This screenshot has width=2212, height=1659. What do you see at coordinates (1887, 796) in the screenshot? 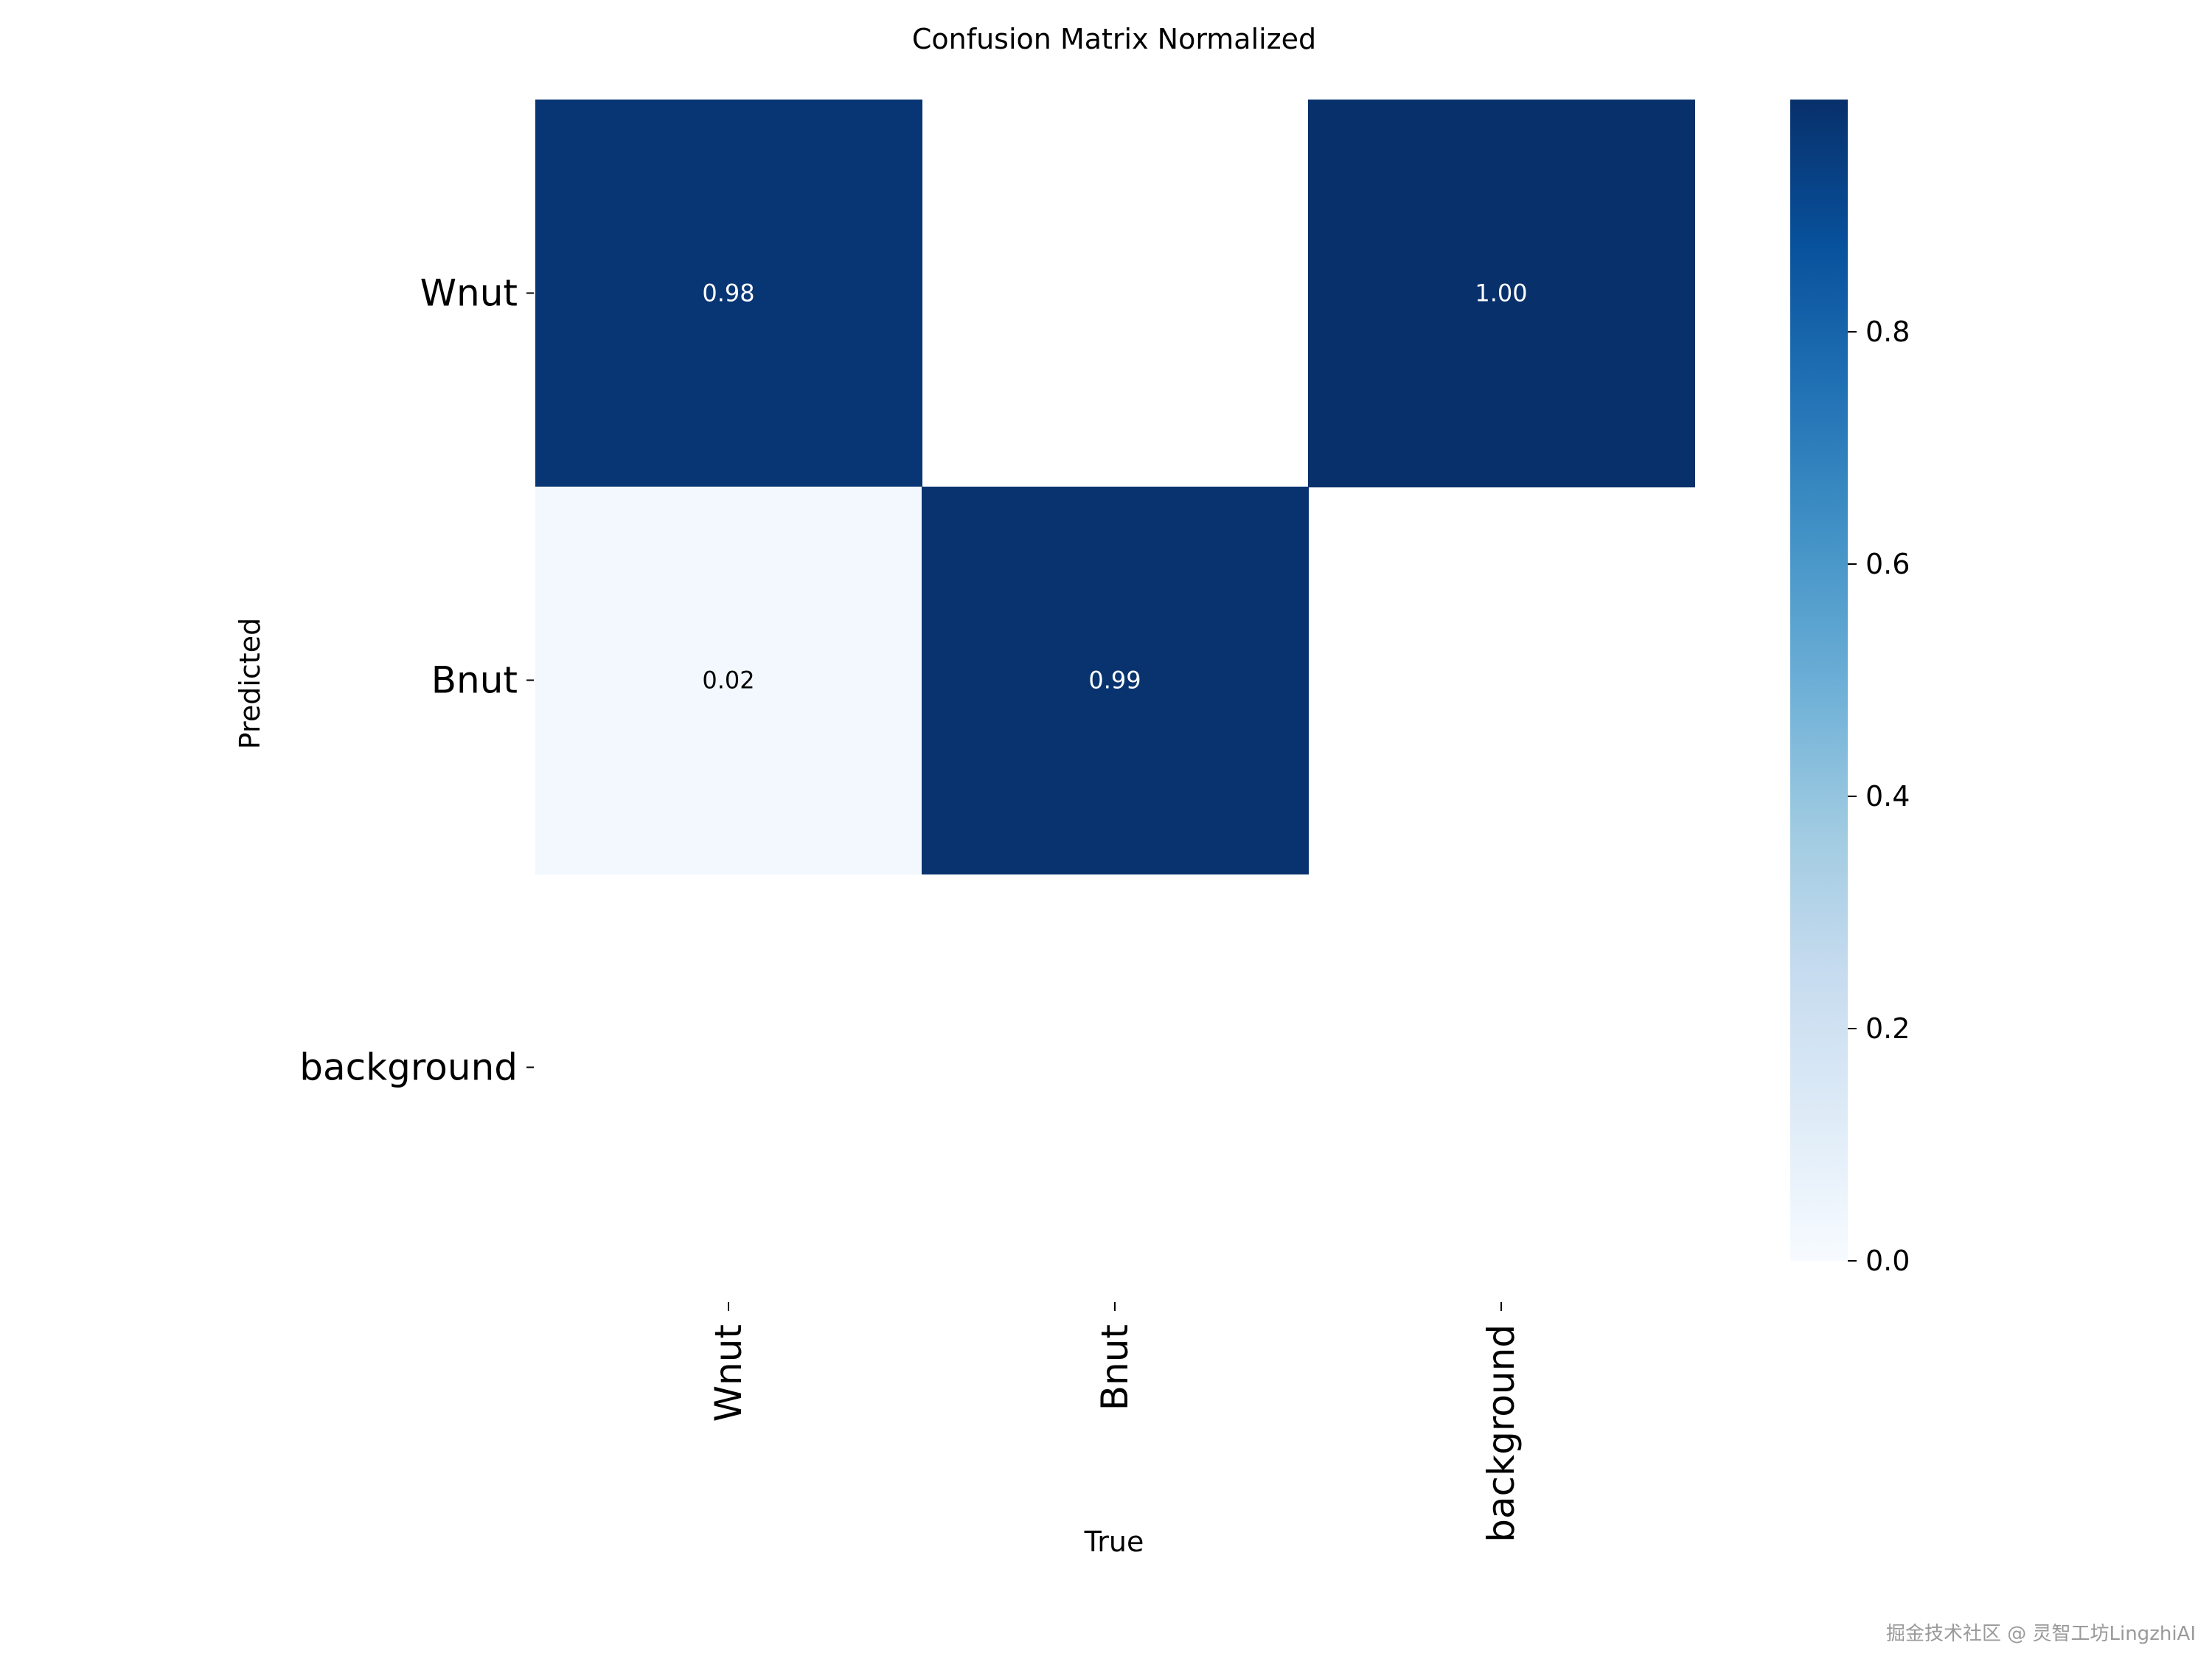
I see `colorbar-tick-label: 0.4` at bounding box center [1887, 796].